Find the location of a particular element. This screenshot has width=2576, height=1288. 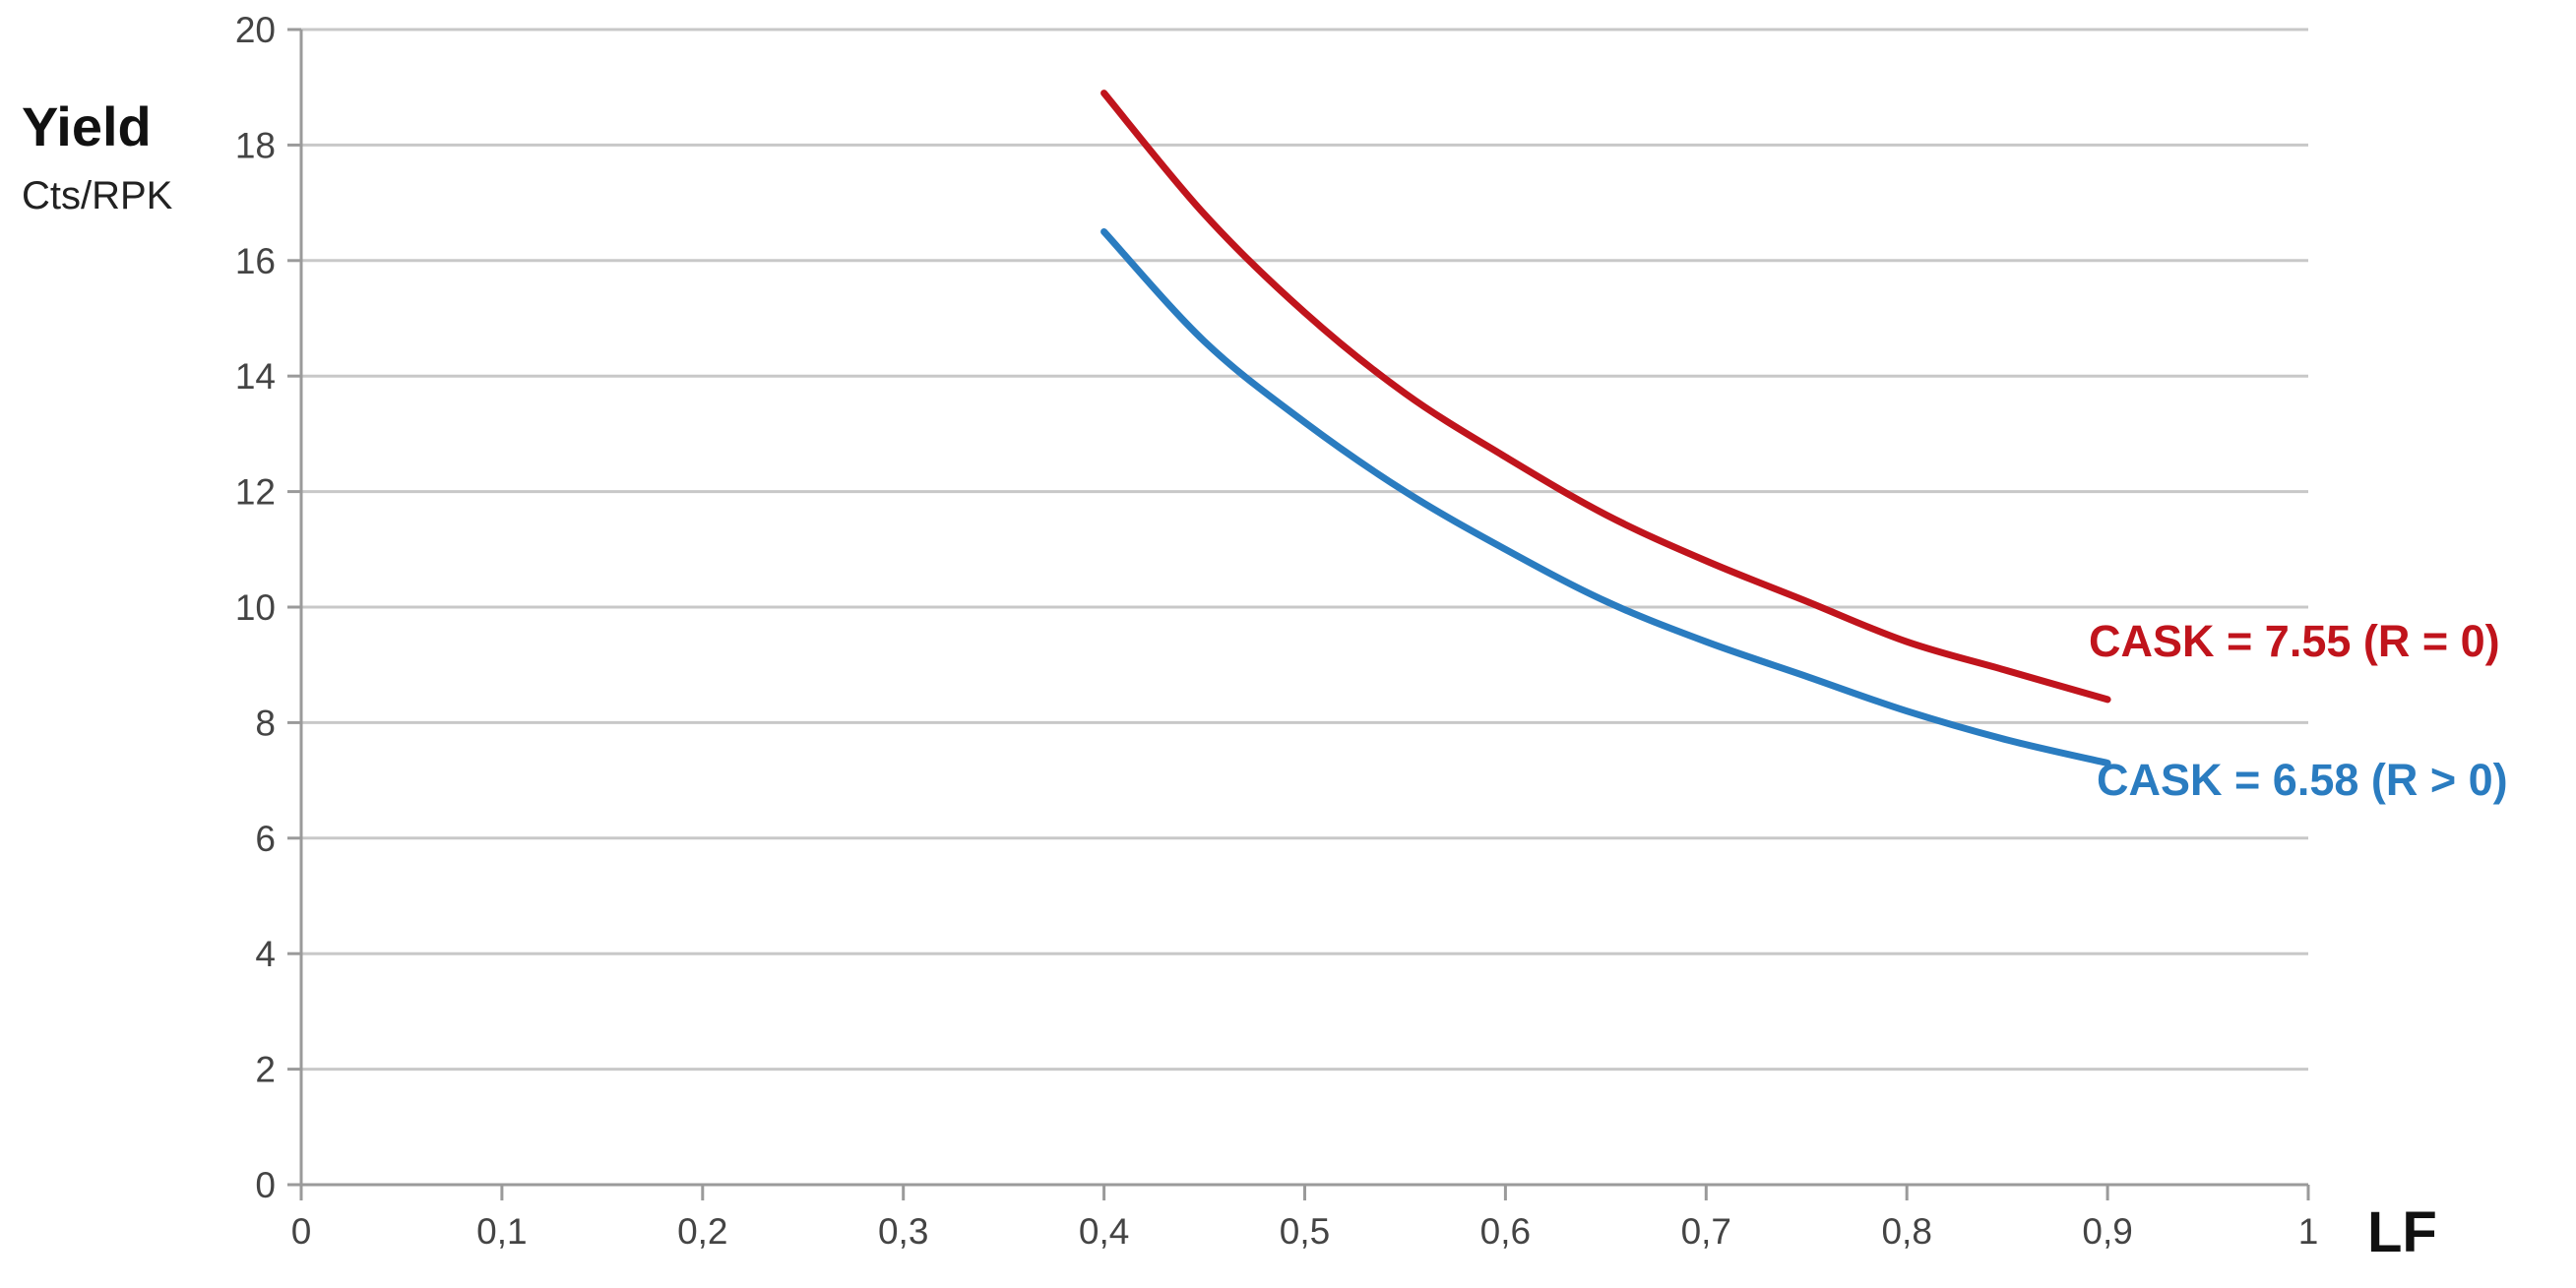

x-tick-label: 0,5 is located at coordinates (1305, 1231).